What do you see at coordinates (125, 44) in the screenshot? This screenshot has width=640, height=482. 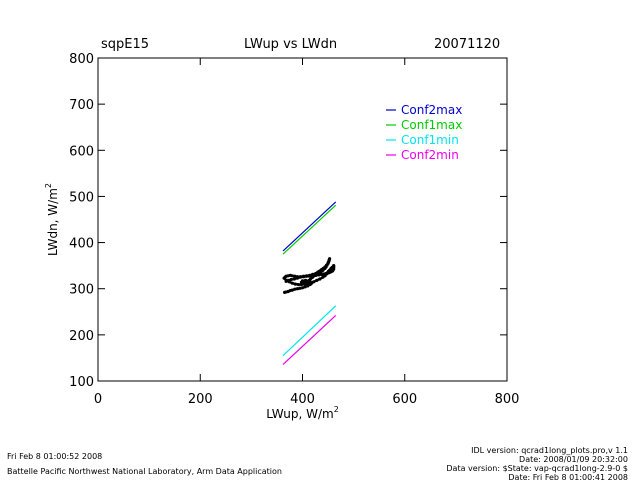 I see `site-label: sqpE15` at bounding box center [125, 44].